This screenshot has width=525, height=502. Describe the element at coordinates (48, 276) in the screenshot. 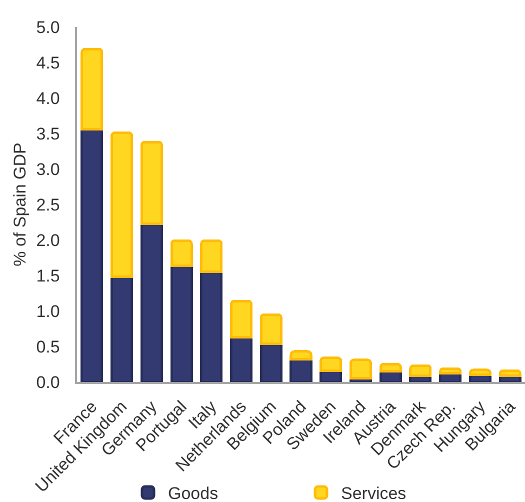

I see `y-tick-label: 1.5` at that location.